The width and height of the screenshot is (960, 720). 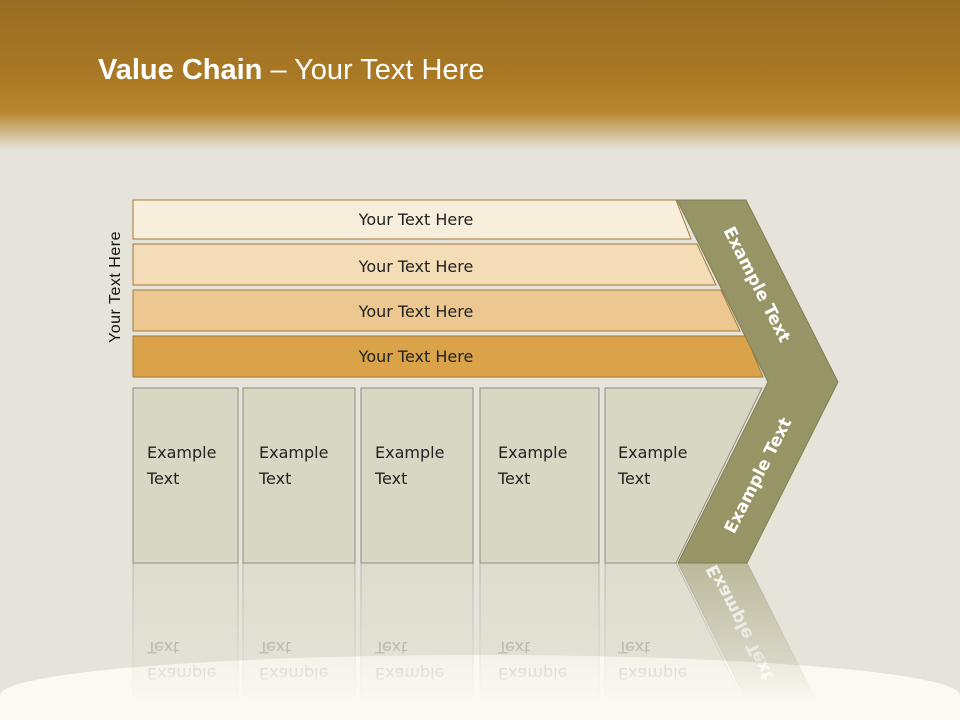 I want to click on column-2-line2-reflection: Text, so click(x=274, y=647).